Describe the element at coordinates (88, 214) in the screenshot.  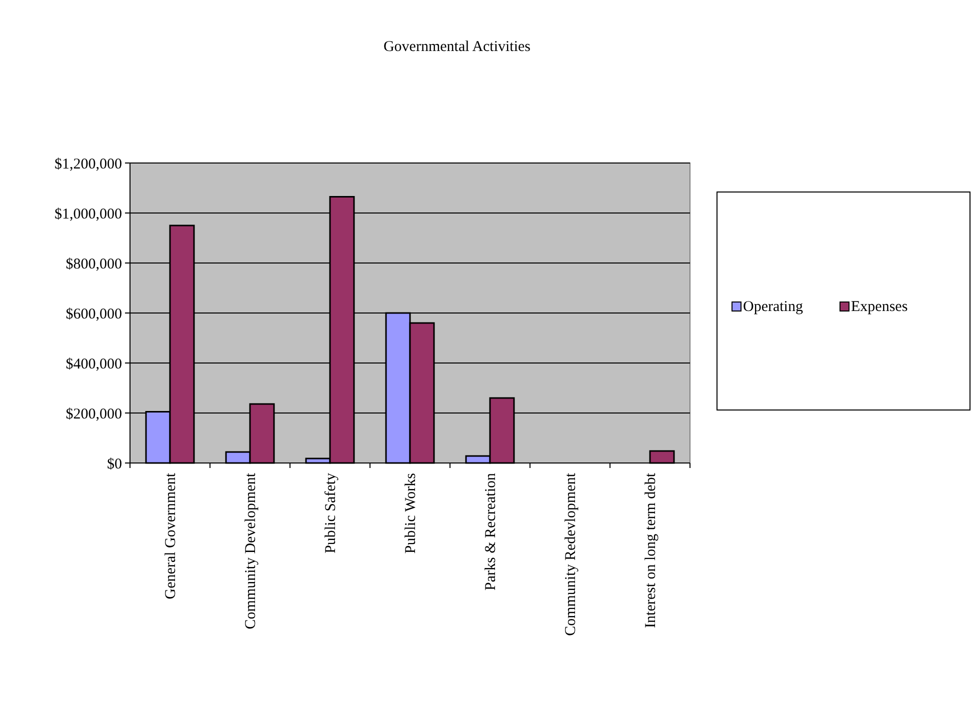
I see `y-tick-label: $1,000,000` at that location.